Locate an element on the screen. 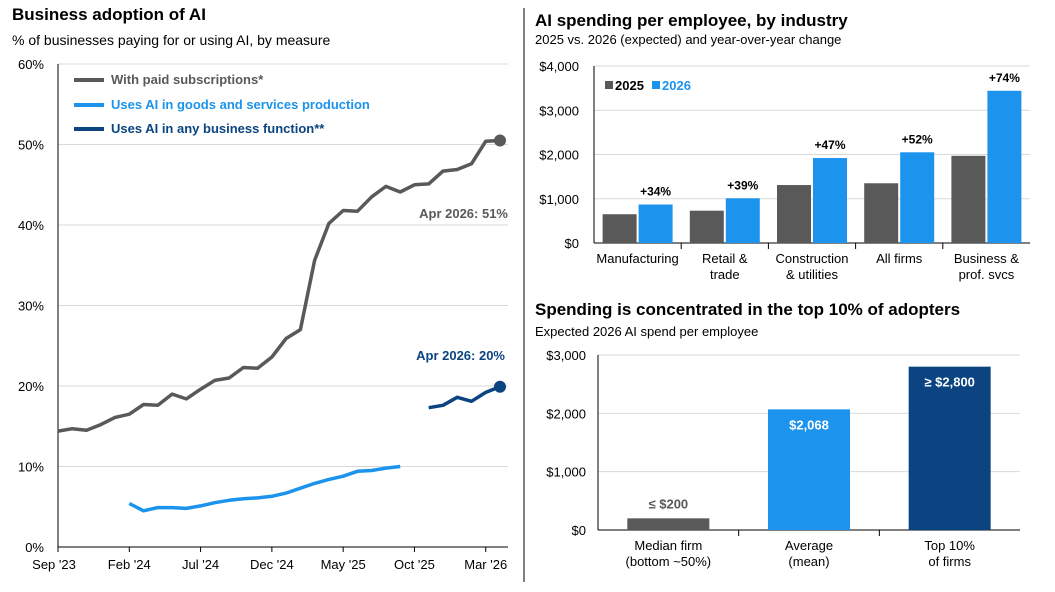 This screenshot has width=1055, height=592. x-tick-label: Oct '25 is located at coordinates (414, 564).